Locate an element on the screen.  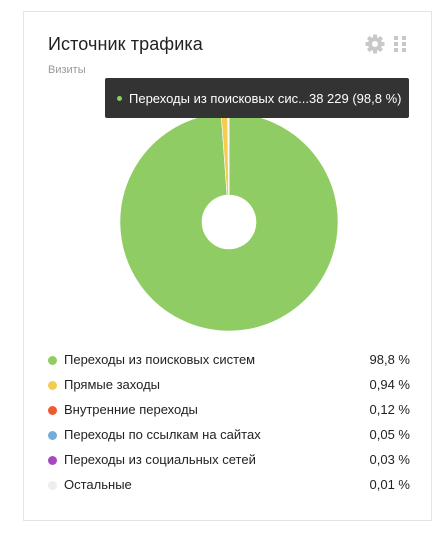
gear-icon is located at coordinates (375, 44).